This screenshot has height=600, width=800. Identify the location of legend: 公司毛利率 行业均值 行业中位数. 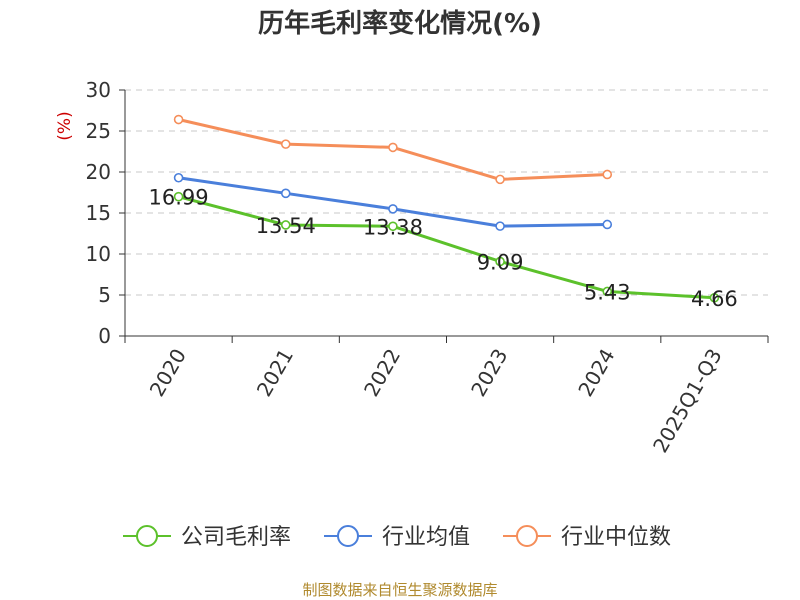
(397, 537).